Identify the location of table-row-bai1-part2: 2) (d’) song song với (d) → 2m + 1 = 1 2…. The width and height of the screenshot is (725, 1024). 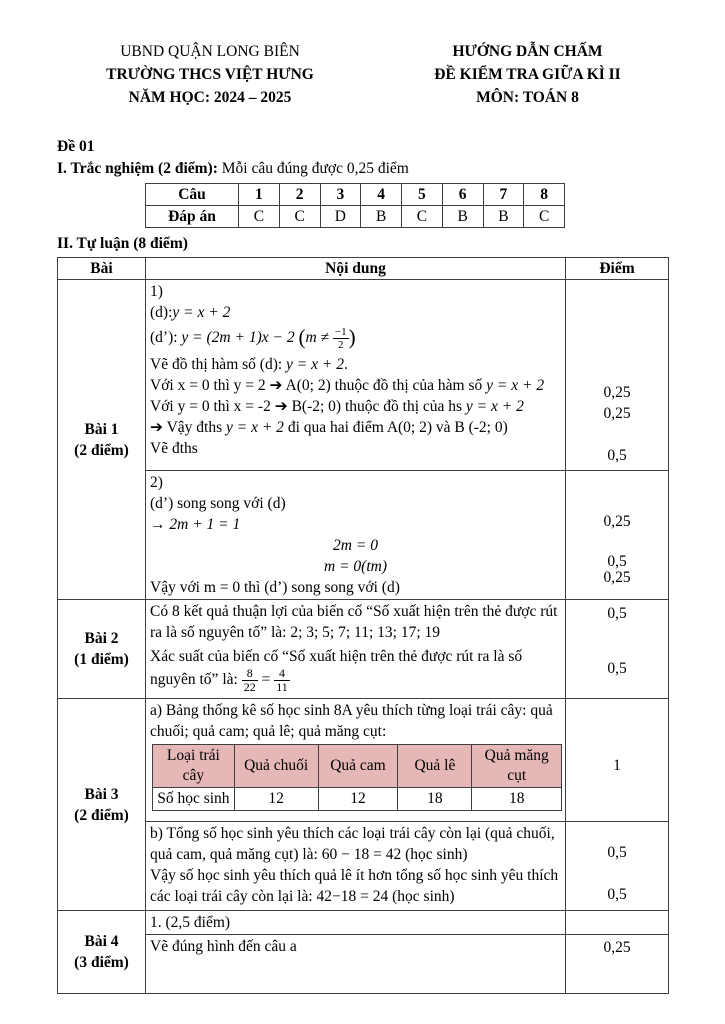
(363, 535).